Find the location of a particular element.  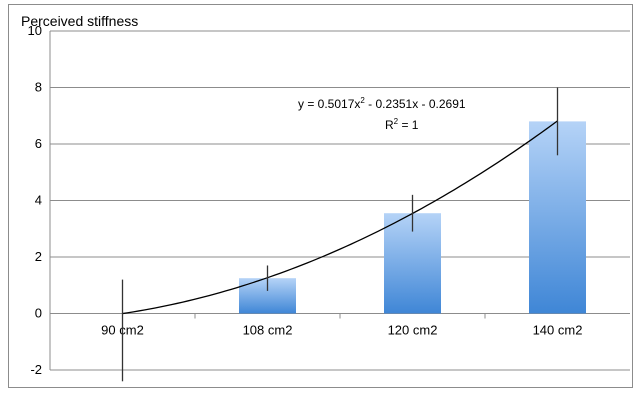

trendline-r-squared: R2 = 1 is located at coordinates (402, 124).